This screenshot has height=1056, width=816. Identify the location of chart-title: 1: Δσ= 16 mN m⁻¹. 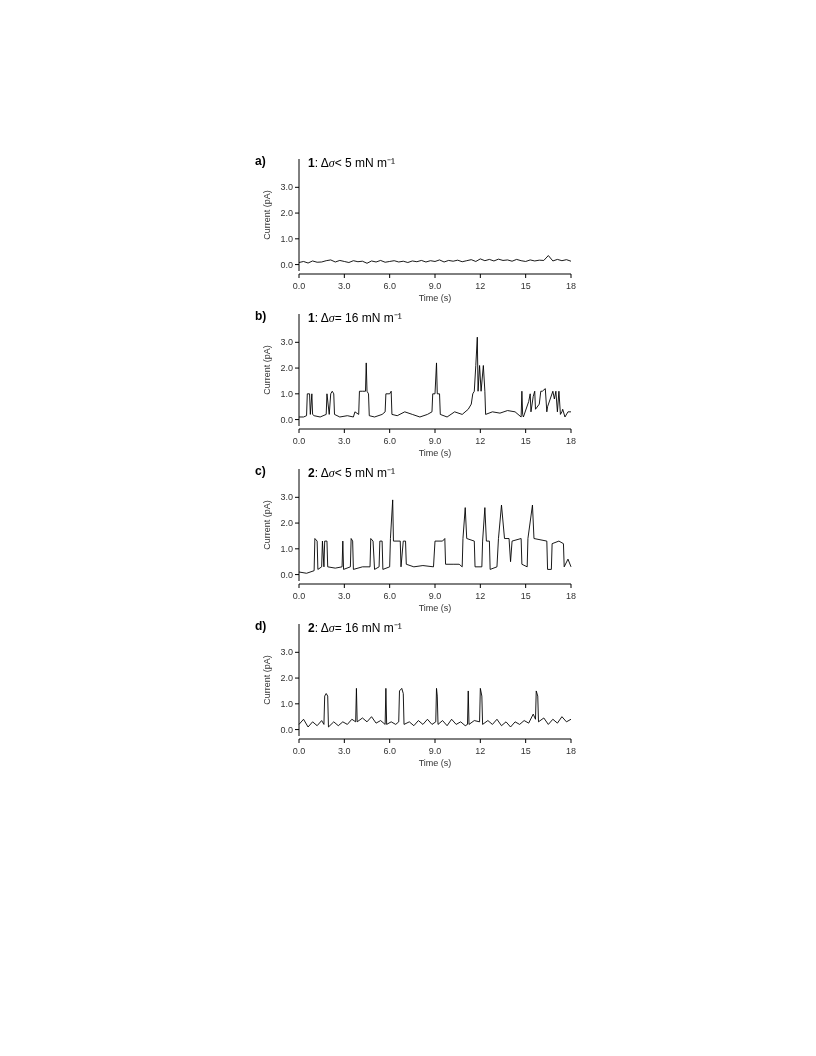
(355, 318).